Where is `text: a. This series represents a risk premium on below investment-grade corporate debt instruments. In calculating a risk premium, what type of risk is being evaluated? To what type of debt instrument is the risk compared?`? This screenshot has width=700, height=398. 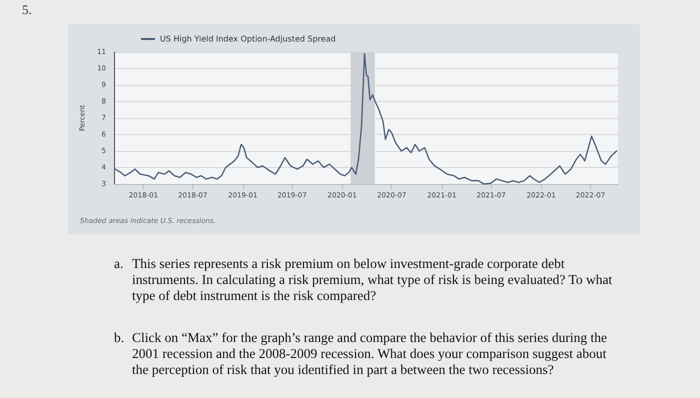 text: a. This series represents a risk premium on below investment-grade corporate debt instruments. In calculating a risk premium, what type of risk is being evaluated? To what type of debt instrument is the risk compared? is located at coordinates (364, 280).